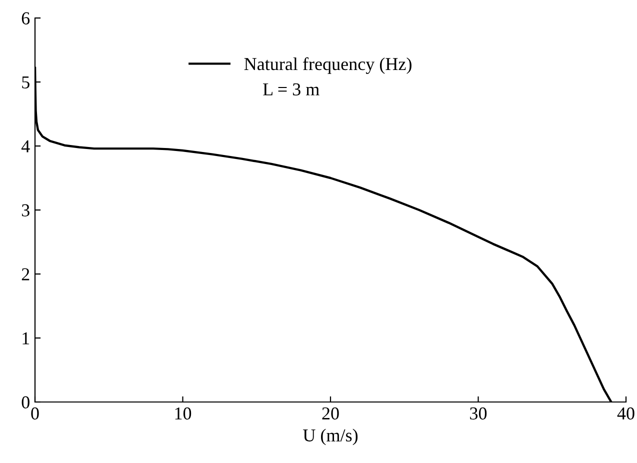 This screenshot has height=463, width=637. Describe the element at coordinates (328, 65) in the screenshot. I see `legend-label: Natural frequency (Hz)` at that location.